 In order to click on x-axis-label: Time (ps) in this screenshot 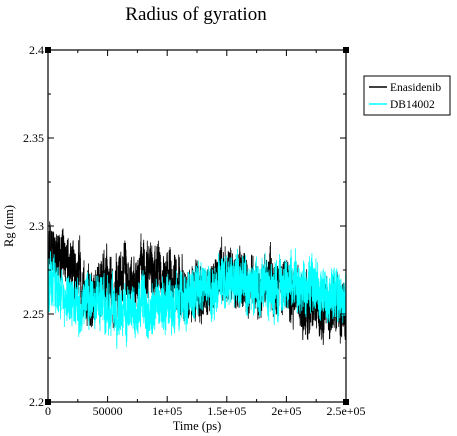, I will do `click(197, 426)`.